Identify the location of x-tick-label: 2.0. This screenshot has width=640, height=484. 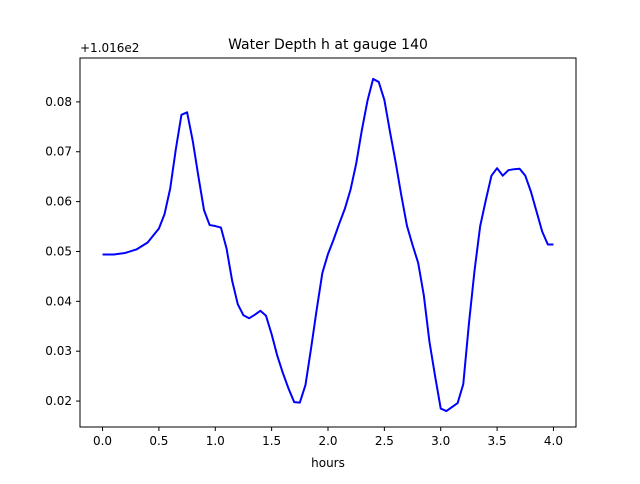
(327, 441).